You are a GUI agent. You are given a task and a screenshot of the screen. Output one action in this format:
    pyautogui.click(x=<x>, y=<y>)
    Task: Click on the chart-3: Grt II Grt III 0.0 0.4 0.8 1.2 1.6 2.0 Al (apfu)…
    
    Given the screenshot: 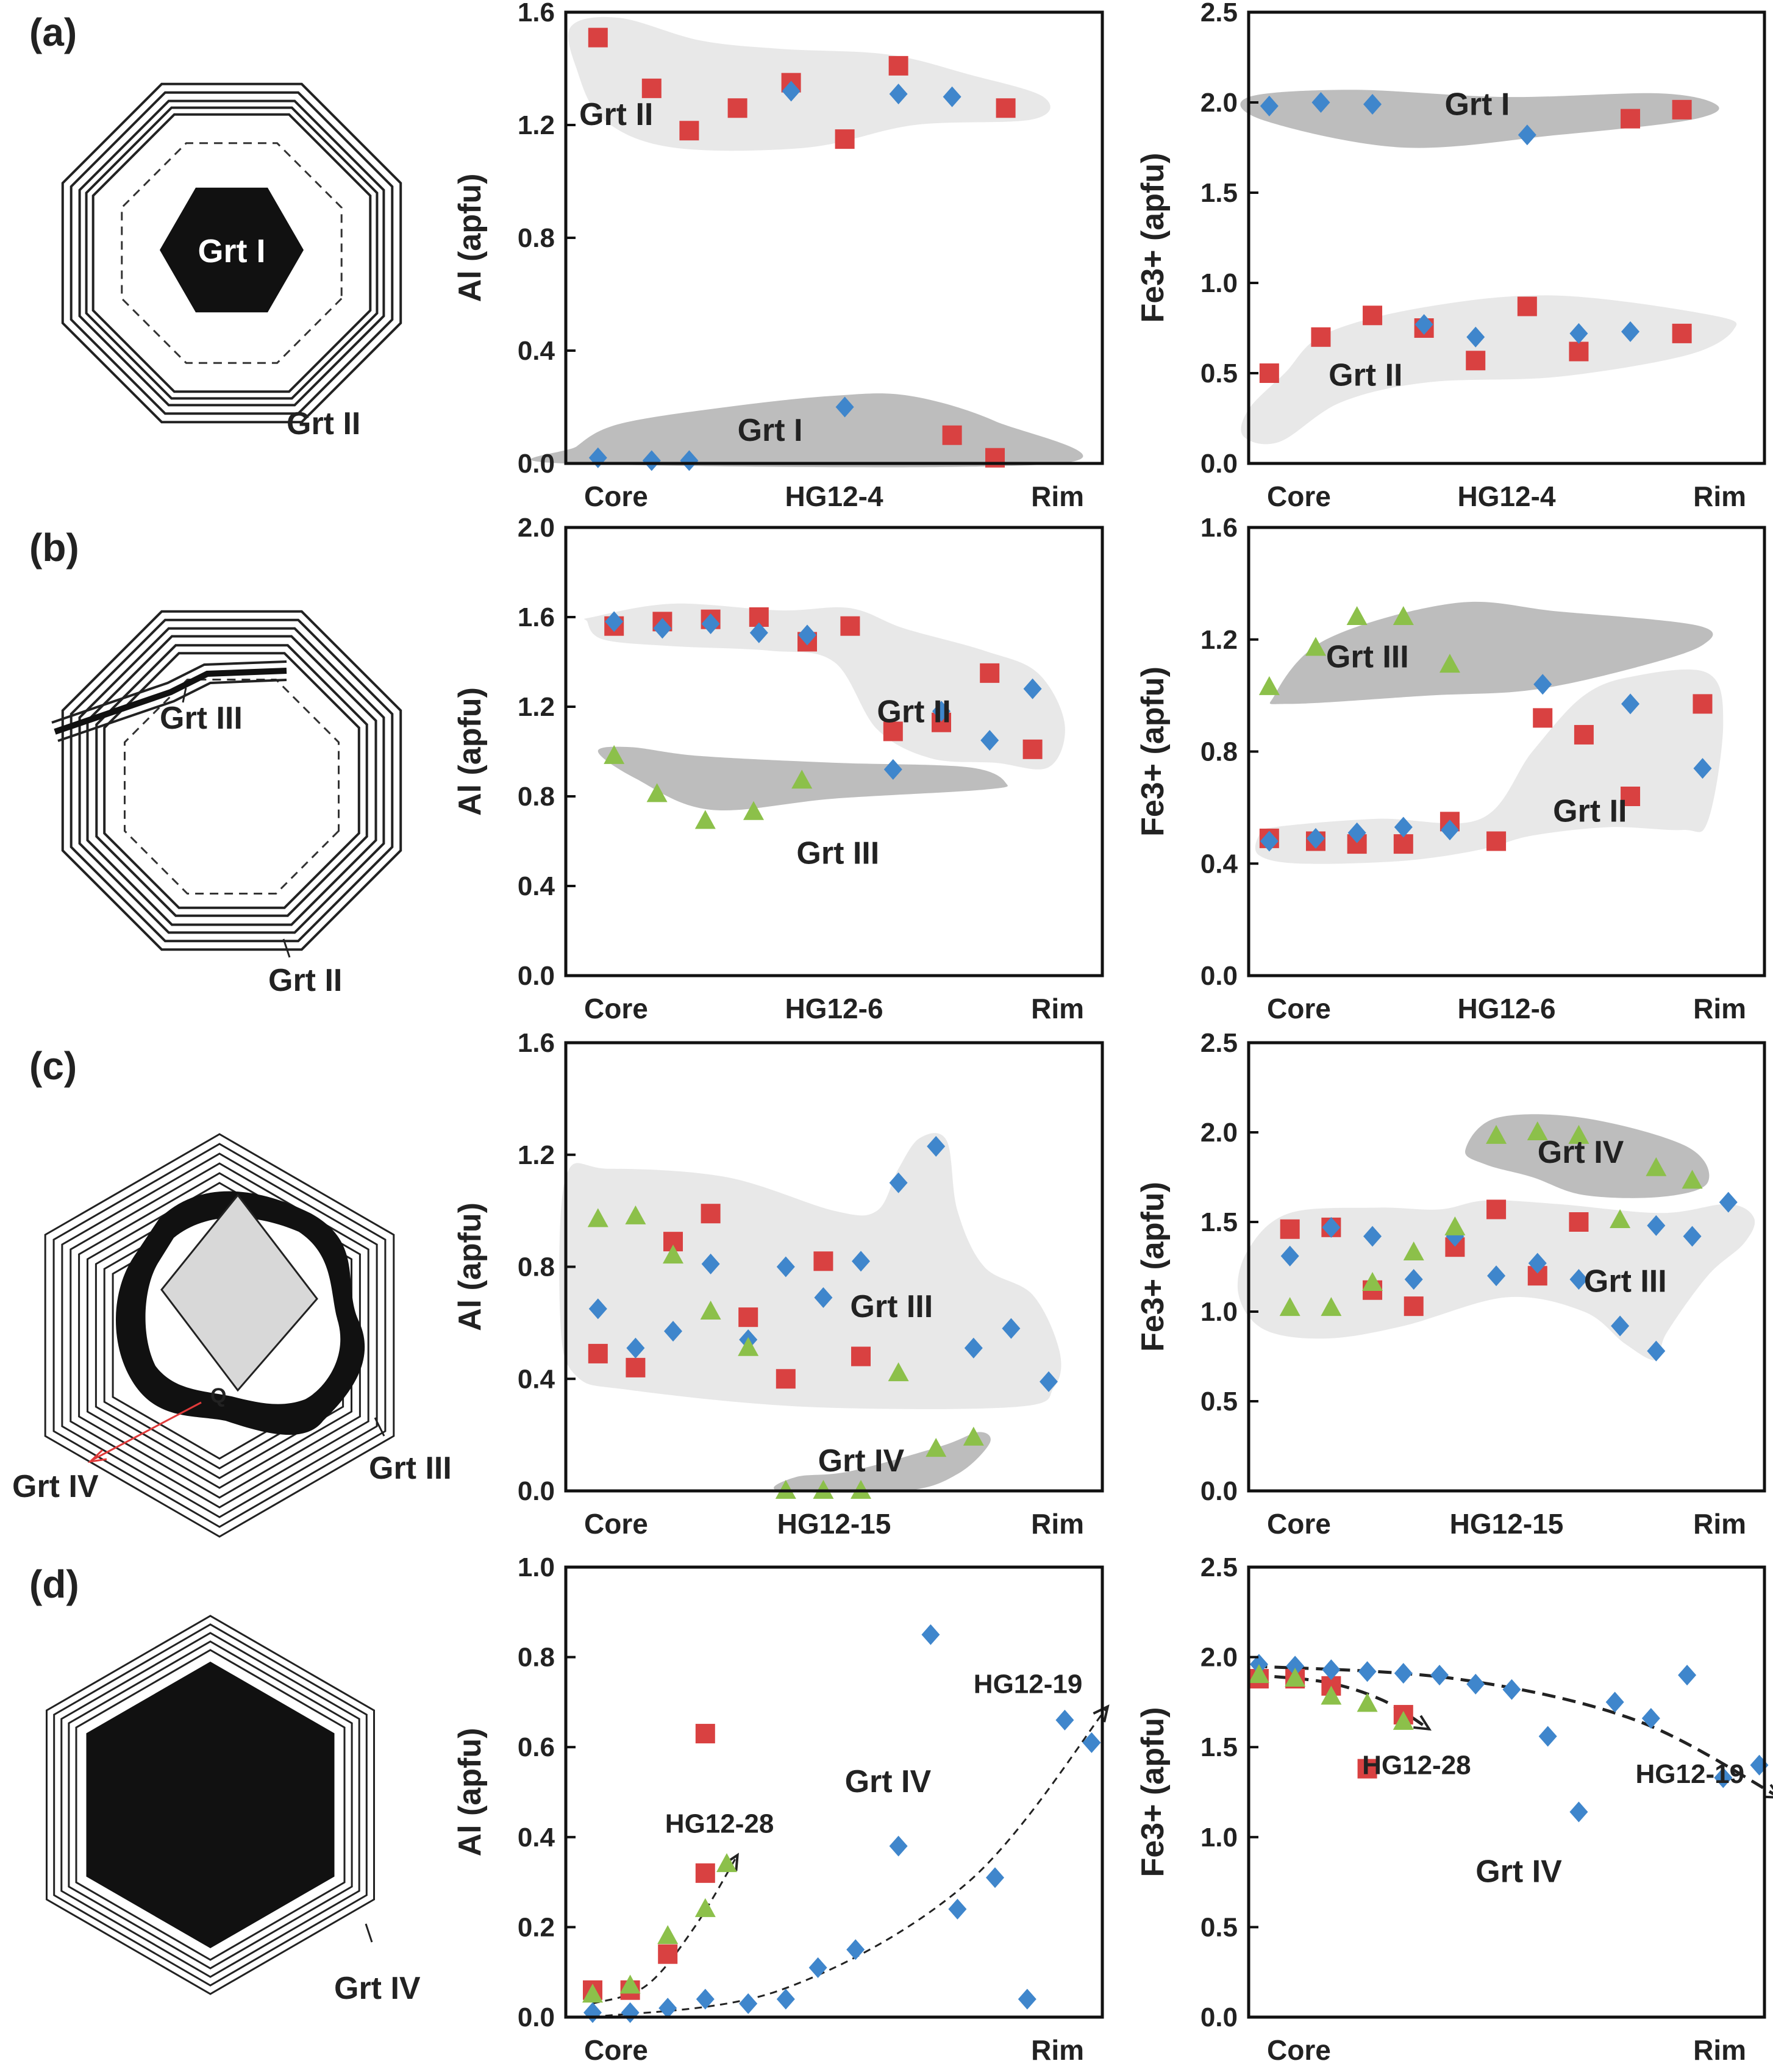 What is the action you would take?
    pyautogui.click(x=778, y=768)
    